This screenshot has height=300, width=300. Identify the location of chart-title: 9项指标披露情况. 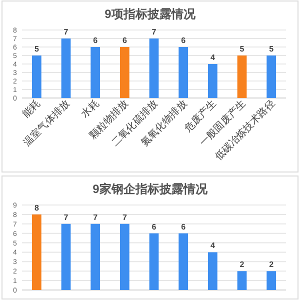
(150, 14).